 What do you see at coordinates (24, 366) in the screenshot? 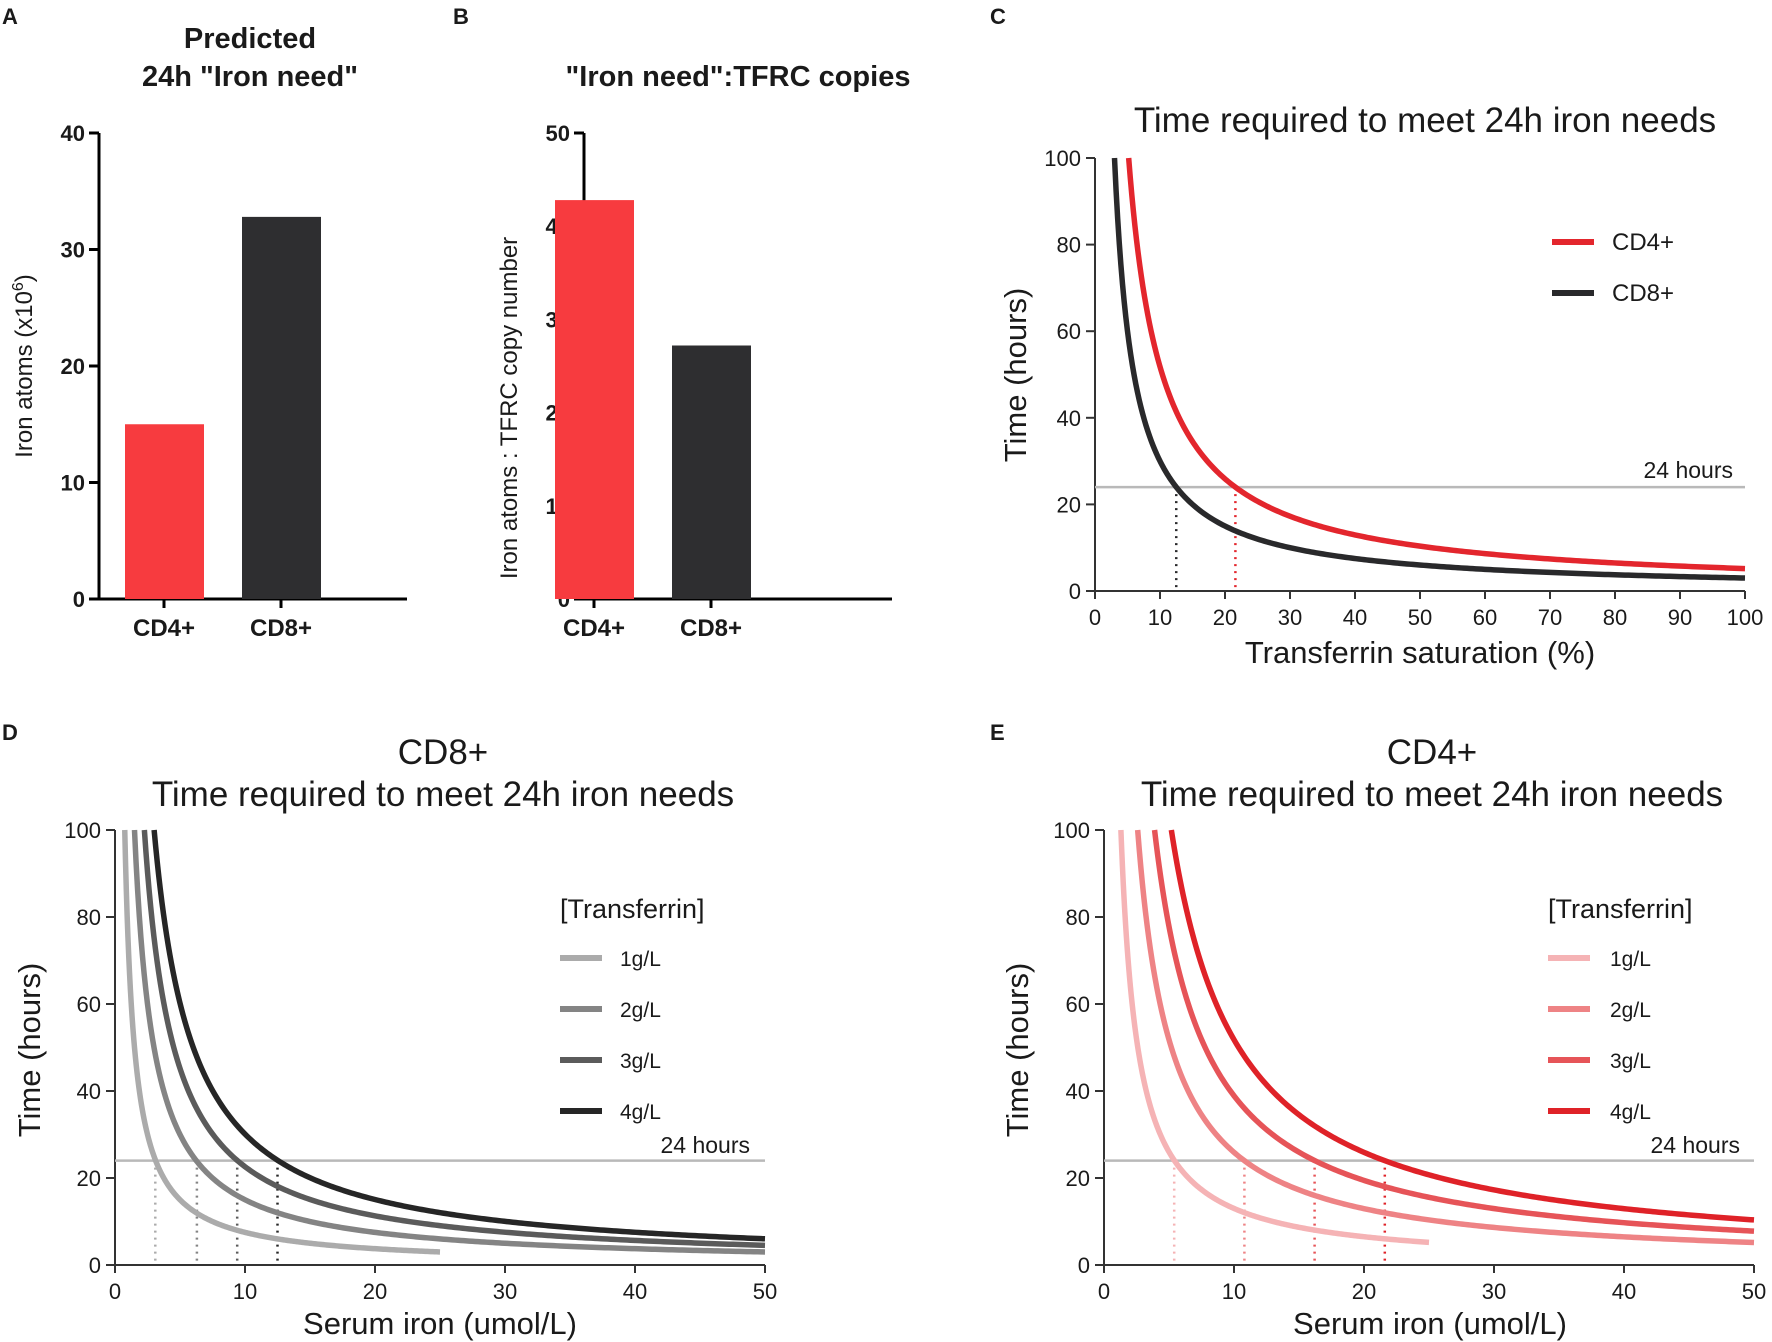
I see `panel-a-y-label: Iron atoms (x106)` at bounding box center [24, 366].